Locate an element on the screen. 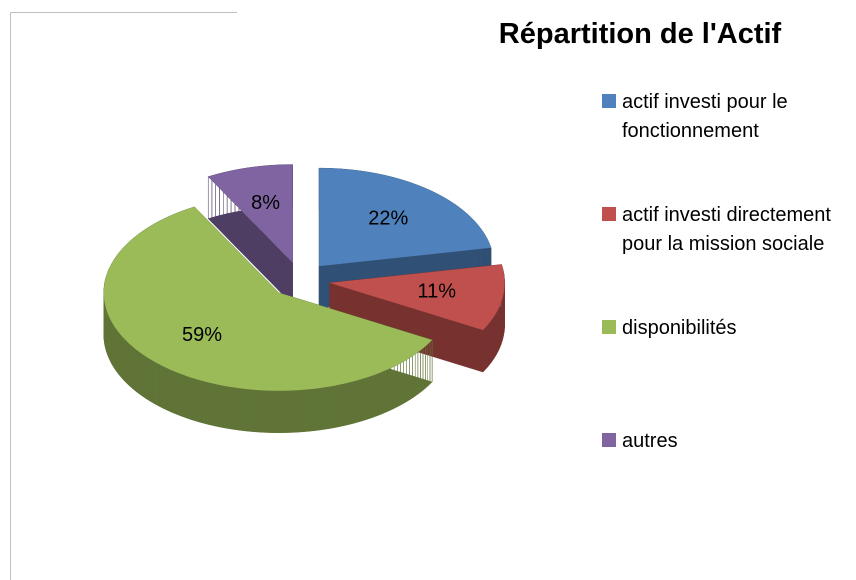  legend-label: disponibilités is located at coordinates (679, 328).